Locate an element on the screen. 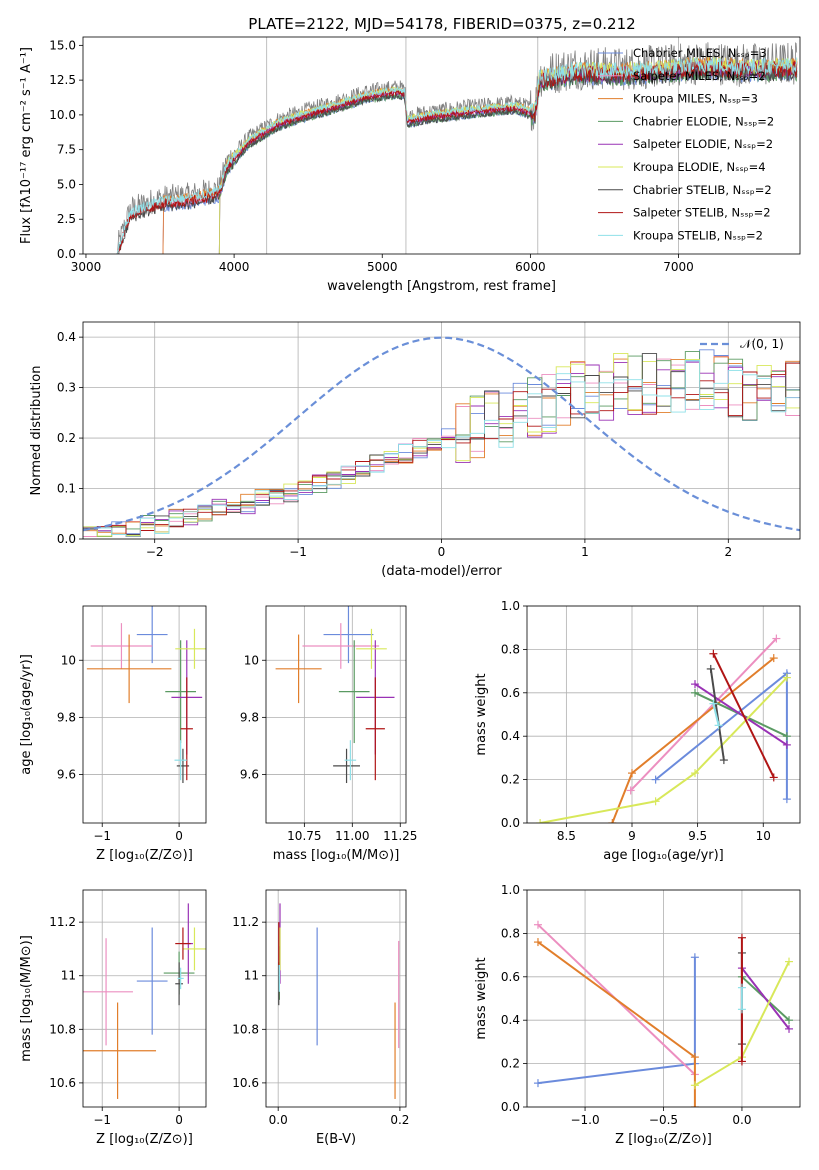 The height and width of the screenshot is (1170, 819). ticks: 0.0 0.2 10.6 10.8 11 11.2 is located at coordinates (320, 1021).